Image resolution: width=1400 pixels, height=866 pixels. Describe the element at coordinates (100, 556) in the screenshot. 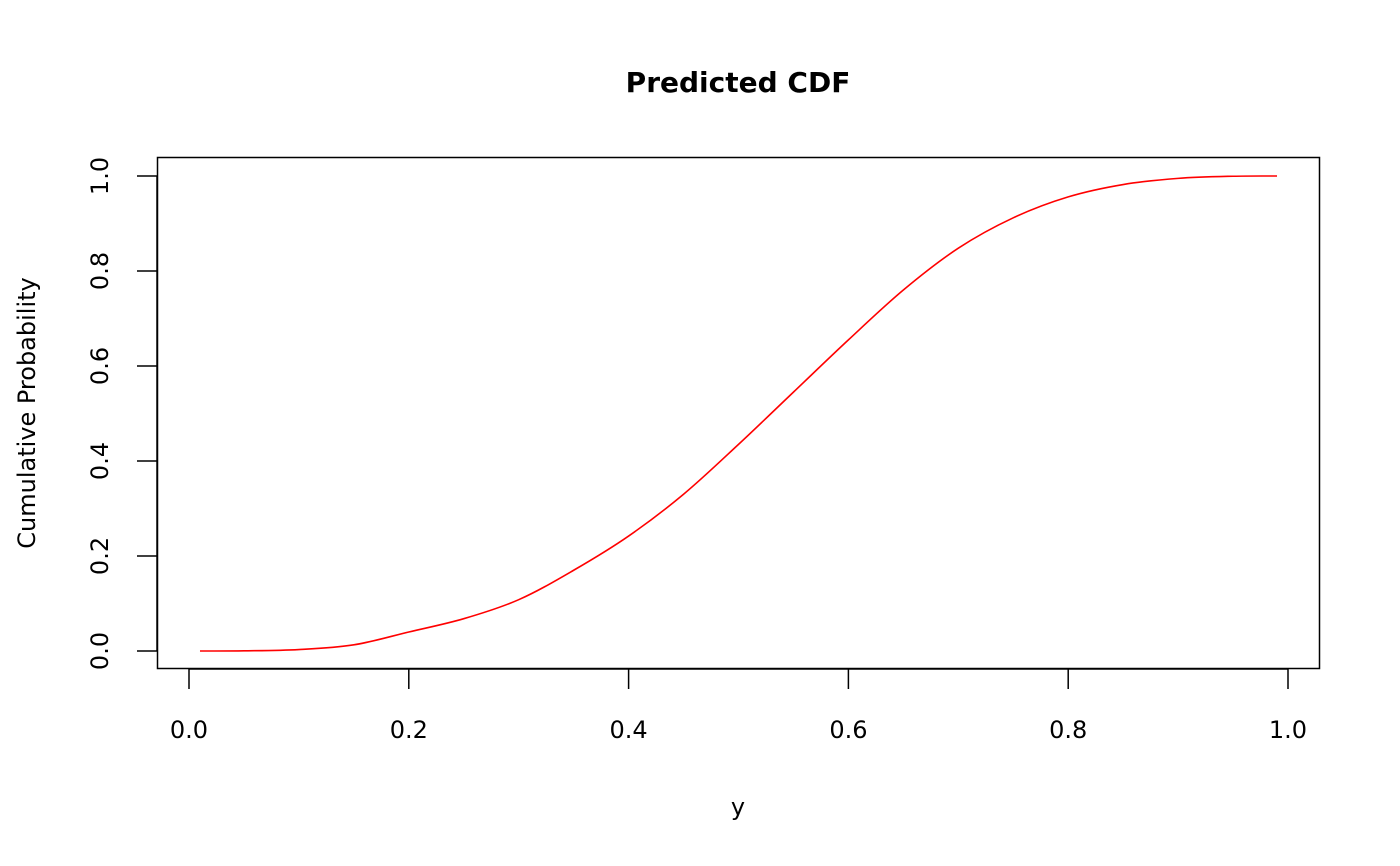

I see `y-tick-label: 0.2` at that location.